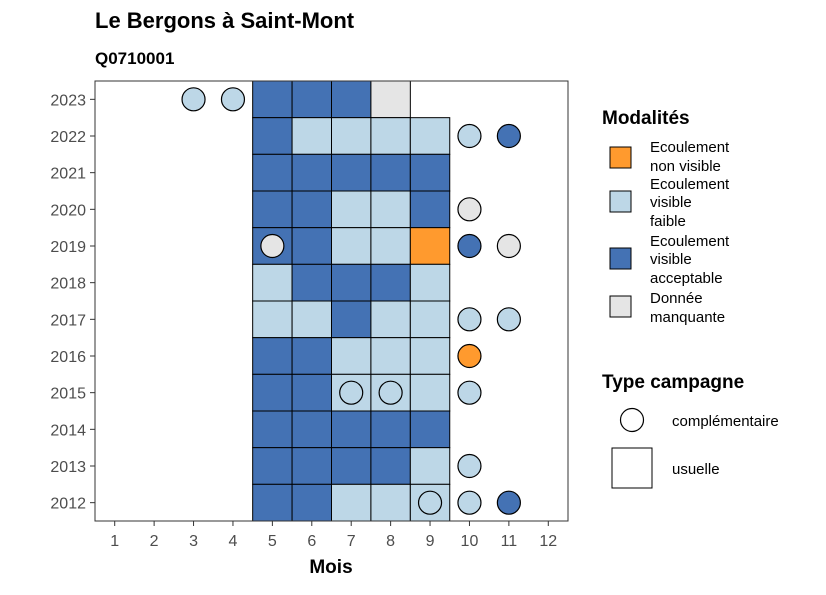 The height and width of the screenshot is (595, 826). I want to click on legend-type-campagne: Type campagne complémentaire usuelle, so click(690, 430).